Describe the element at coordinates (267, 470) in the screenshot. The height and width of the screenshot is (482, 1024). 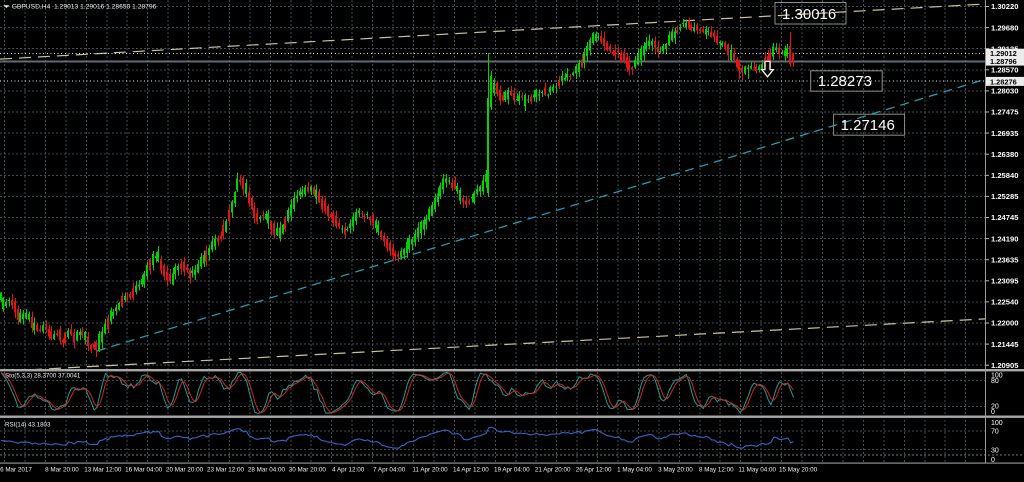
I see `svg-text: 28 Mar 04:00` at that location.